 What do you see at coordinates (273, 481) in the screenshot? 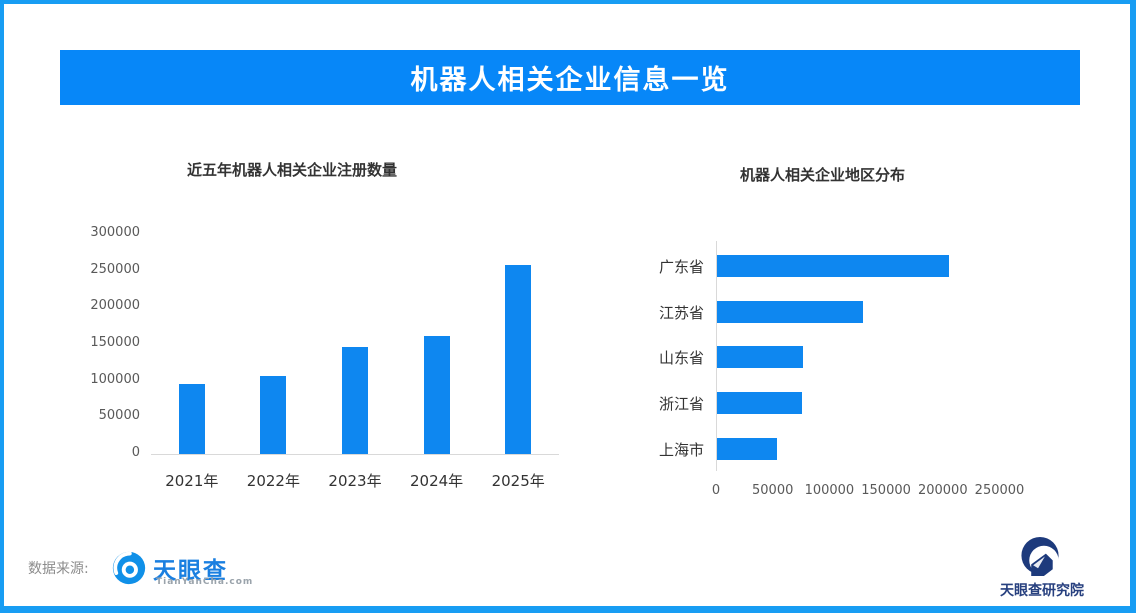
I see `x-axis-category-label: 2022年` at bounding box center [273, 481].